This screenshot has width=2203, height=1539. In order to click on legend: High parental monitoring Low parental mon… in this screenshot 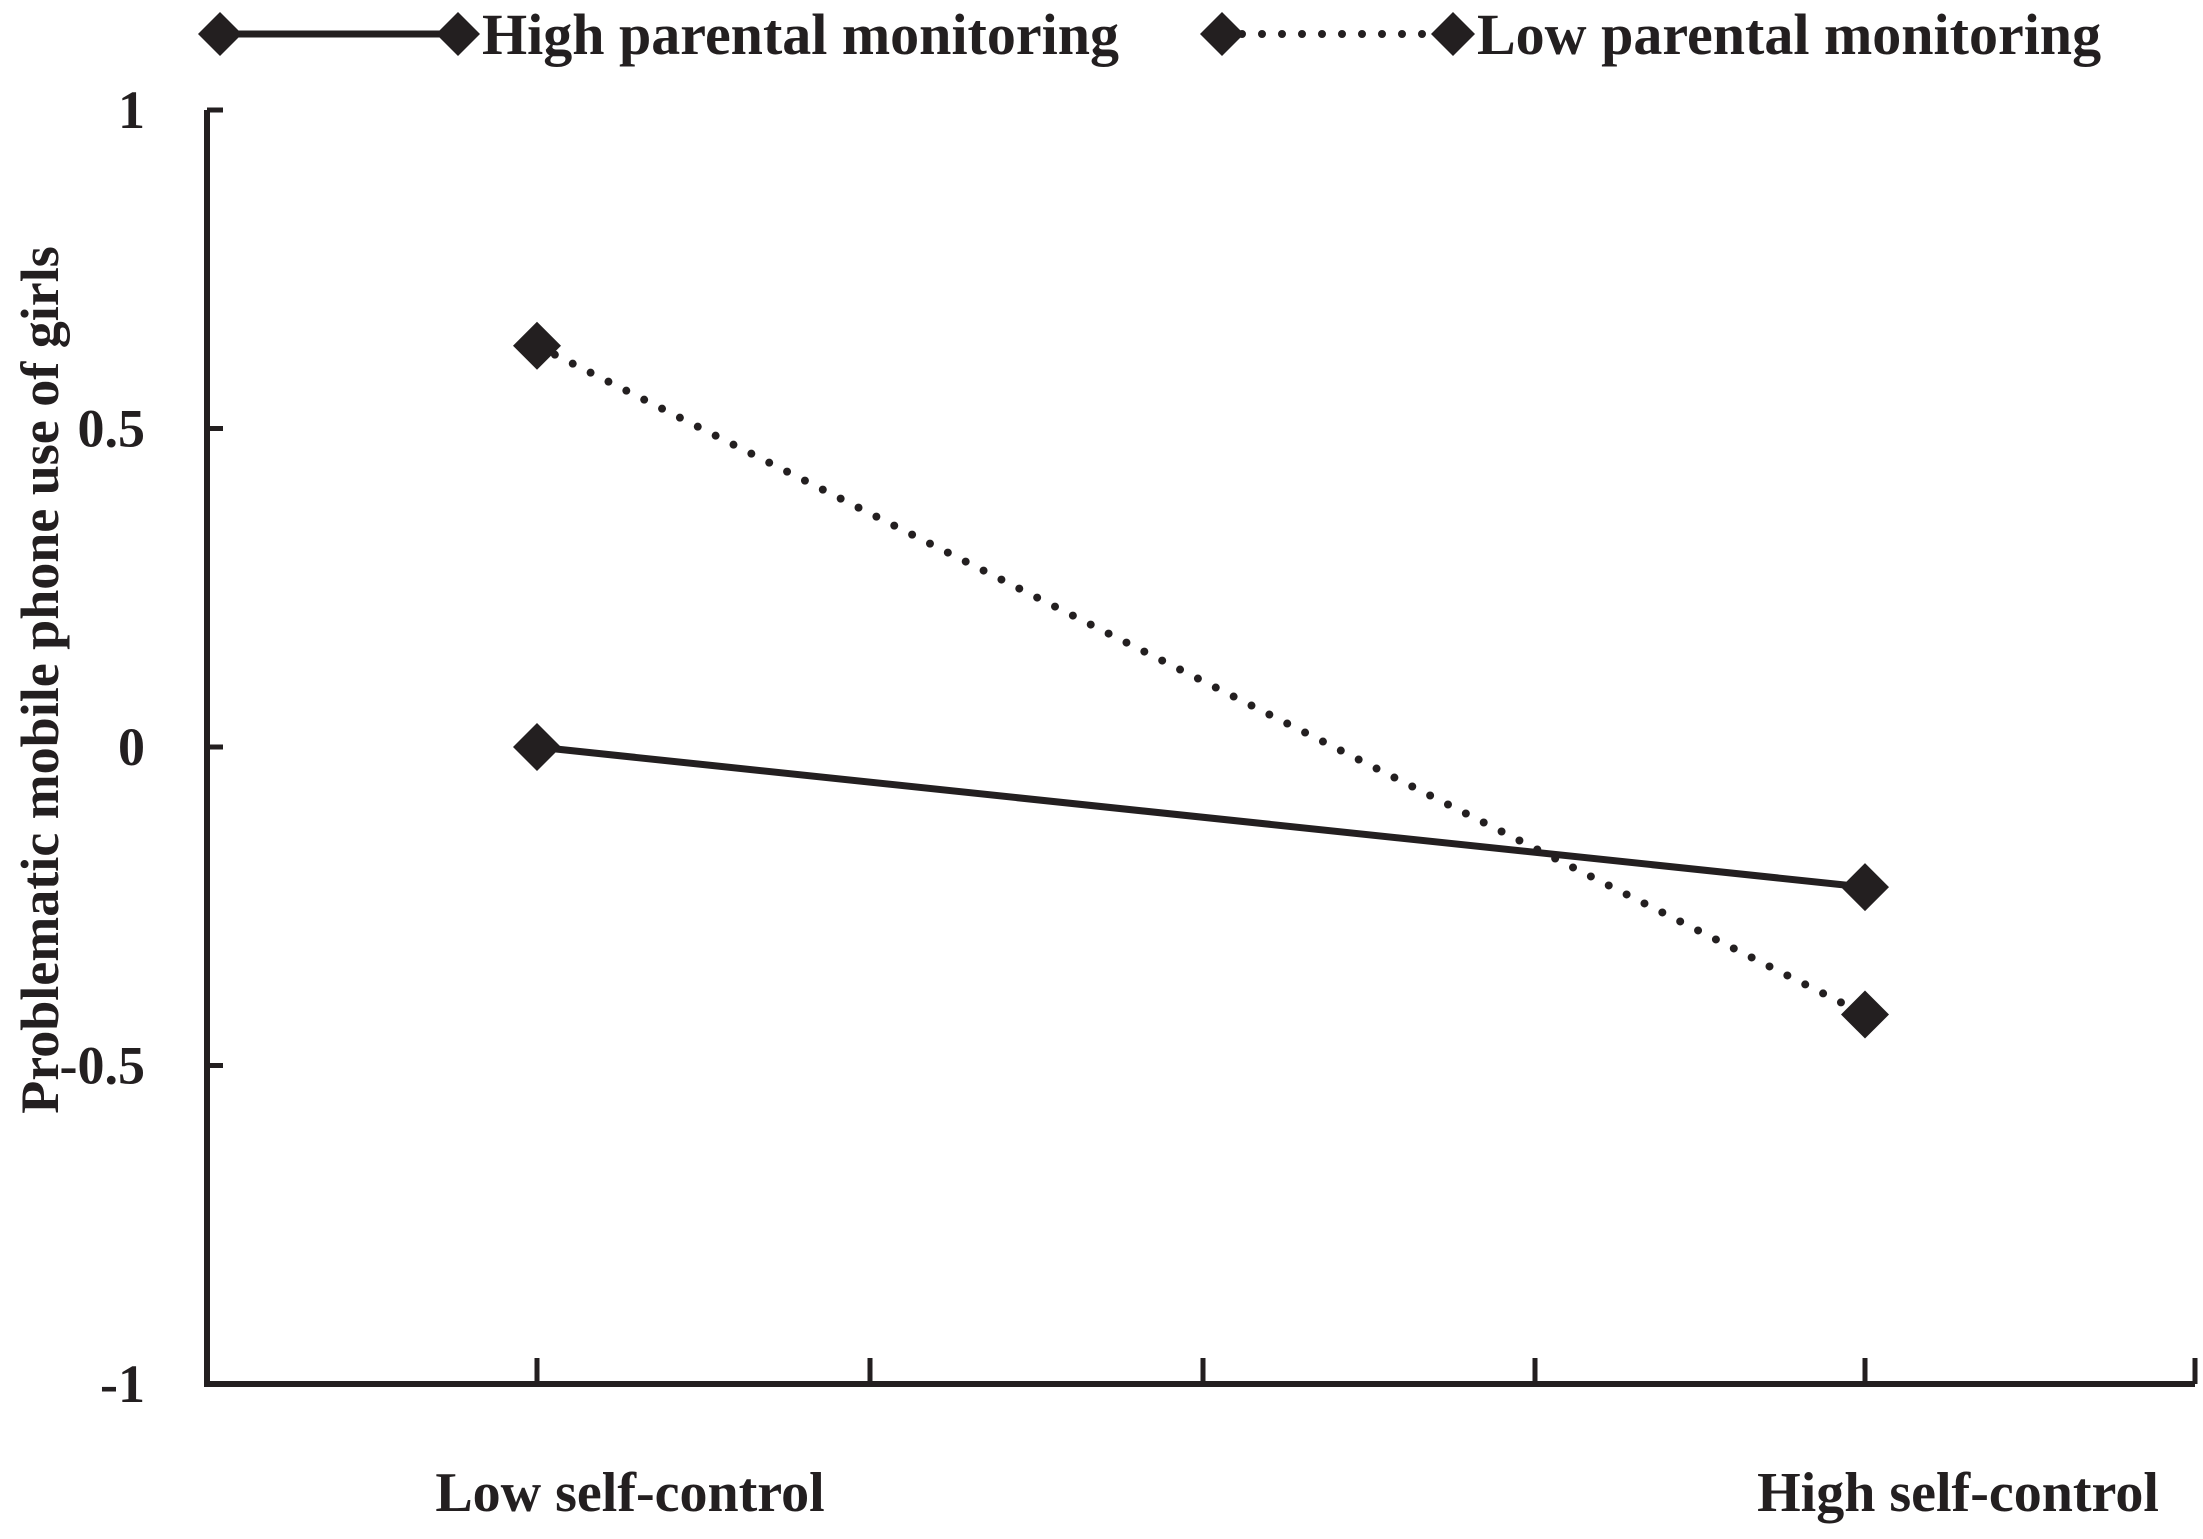, I will do `click(1149, 34)`.